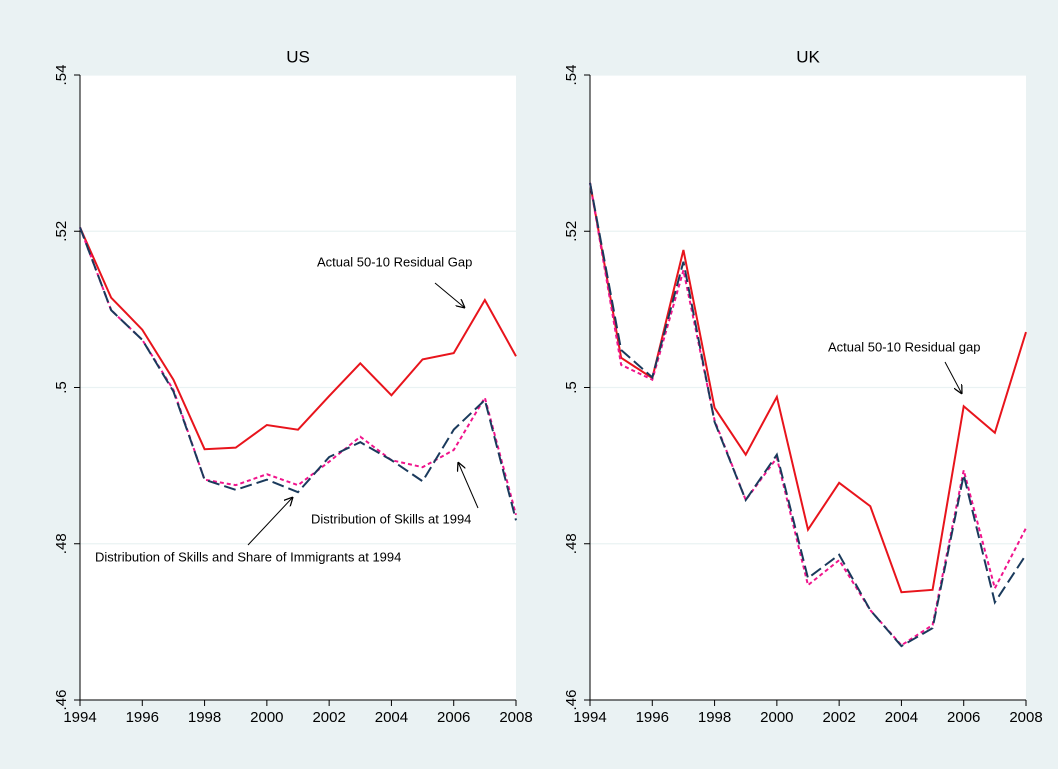 The height and width of the screenshot is (769, 1058). I want to click on annotation: Actual 50-10 Residual Gap, so click(394, 261).